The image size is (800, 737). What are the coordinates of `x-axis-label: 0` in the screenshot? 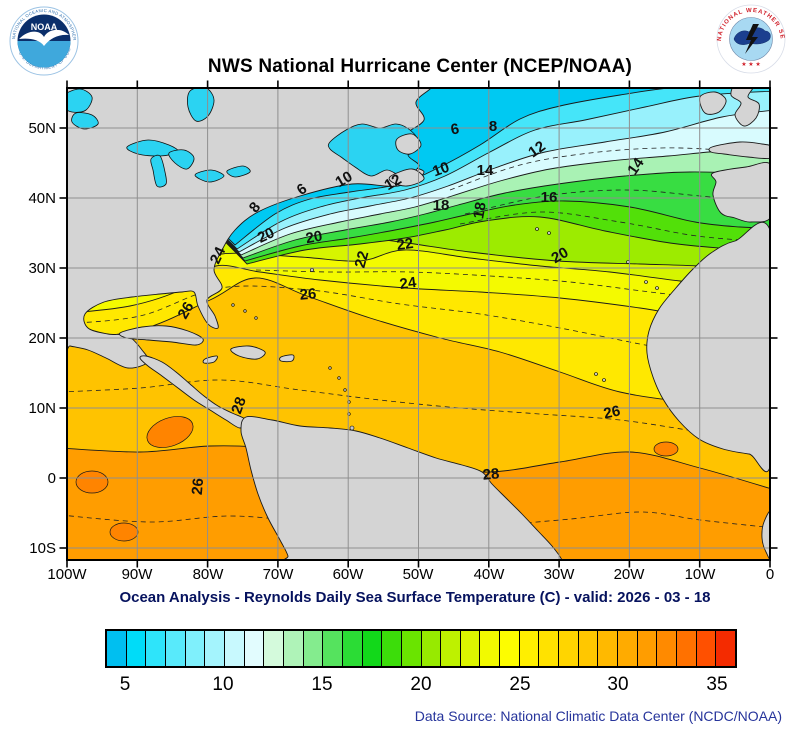 It's located at (770, 574).